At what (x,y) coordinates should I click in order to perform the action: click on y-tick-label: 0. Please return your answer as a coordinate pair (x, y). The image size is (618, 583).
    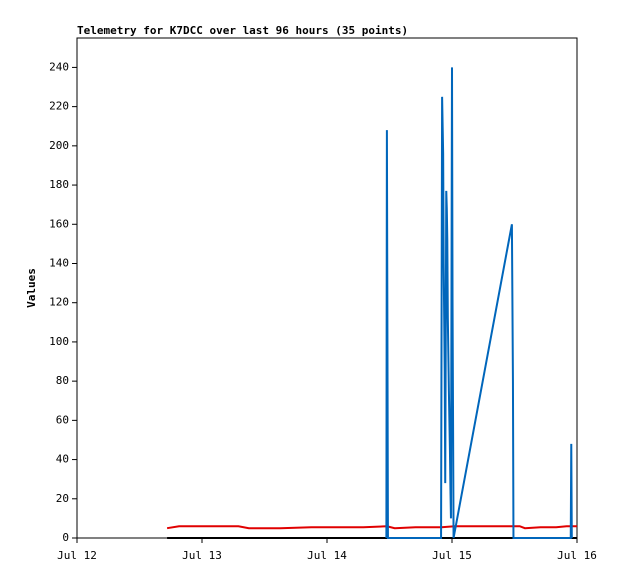
    Looking at the image, I should click on (65, 537).